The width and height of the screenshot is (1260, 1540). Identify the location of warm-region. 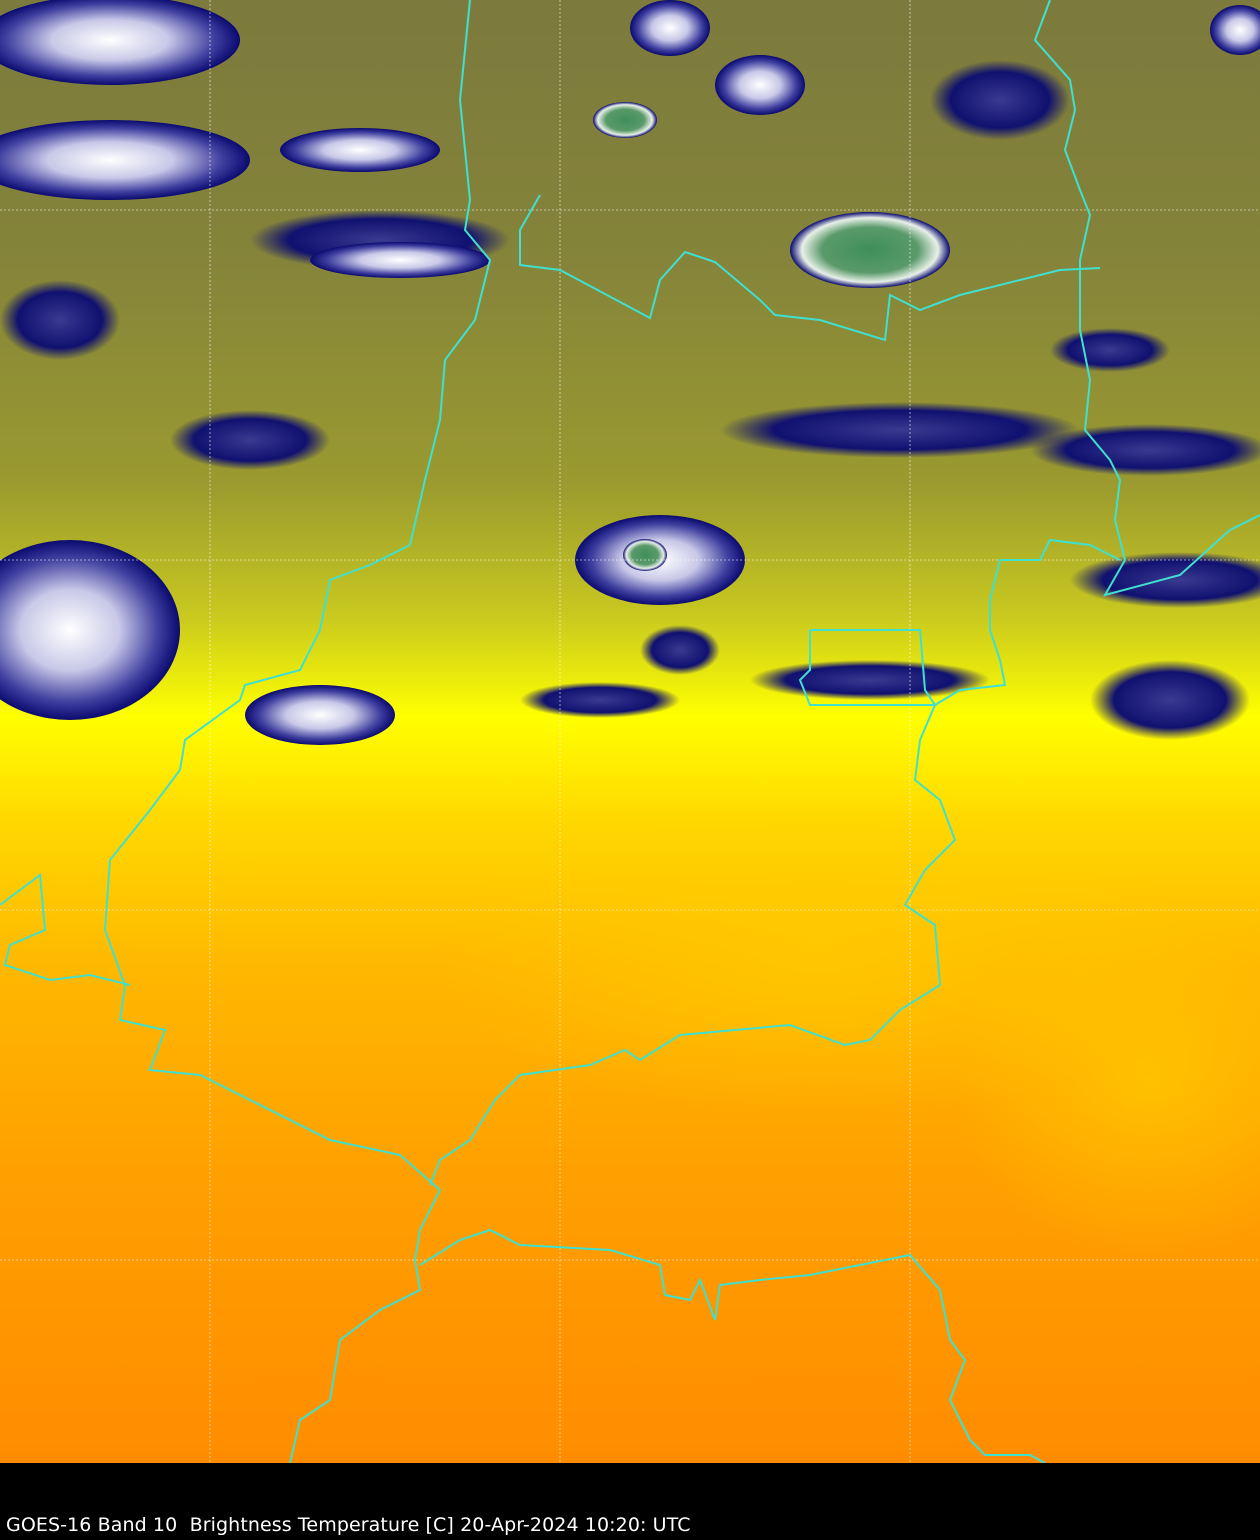
(1105, 1080).